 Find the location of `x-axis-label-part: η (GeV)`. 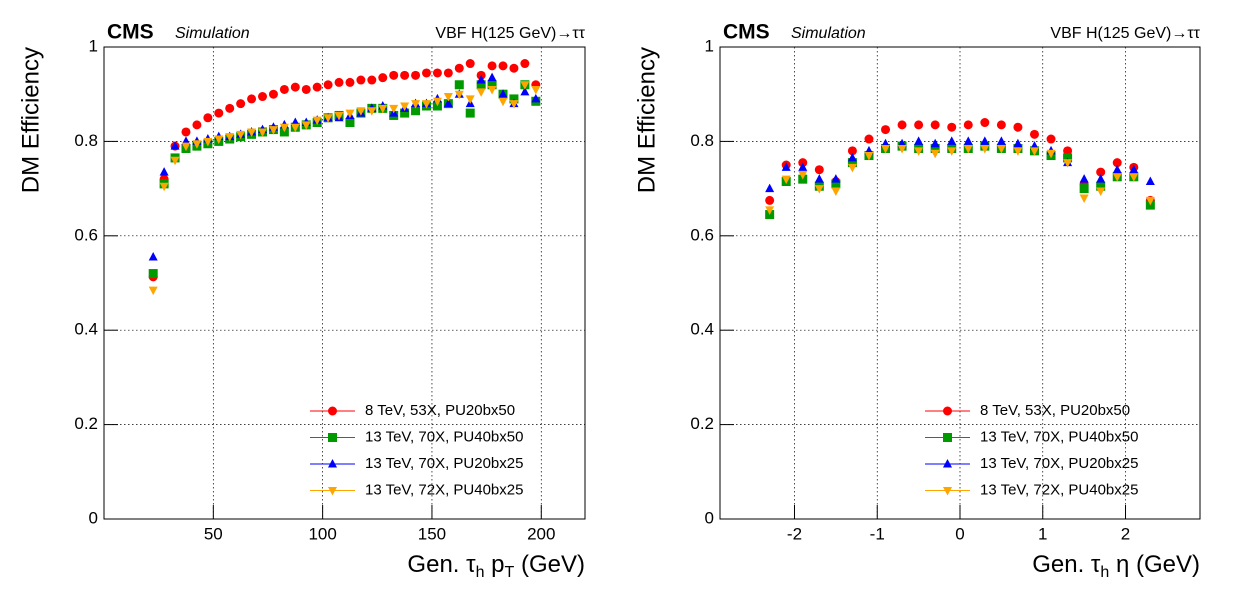

x-axis-label-part: η (GeV) is located at coordinates (1154, 564).